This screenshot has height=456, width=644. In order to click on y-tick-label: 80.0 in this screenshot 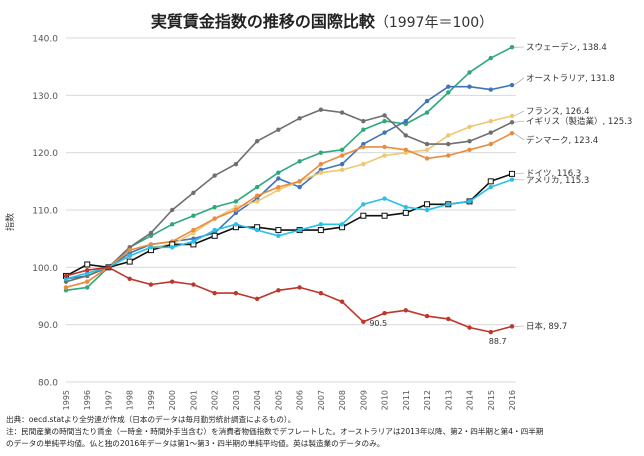, I will do `click(48, 384)`.